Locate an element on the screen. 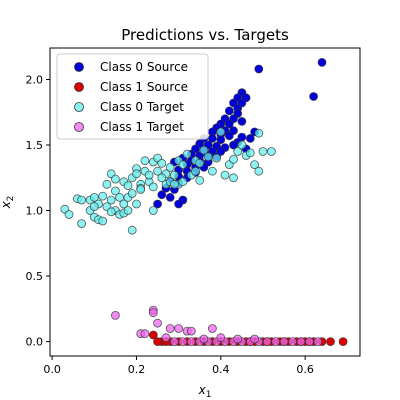 The height and width of the screenshot is (400, 400). y-tick-label: 0.0 is located at coordinates (35, 342).